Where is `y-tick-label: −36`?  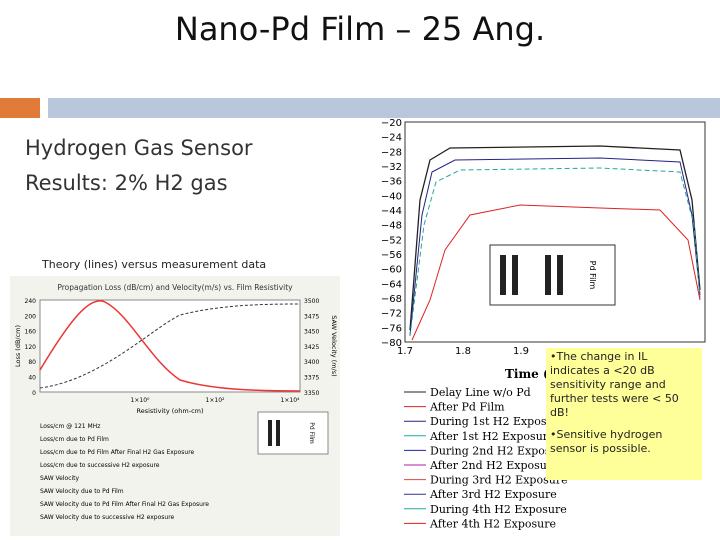
y-tick-label: −36 is located at coordinates (391, 182).